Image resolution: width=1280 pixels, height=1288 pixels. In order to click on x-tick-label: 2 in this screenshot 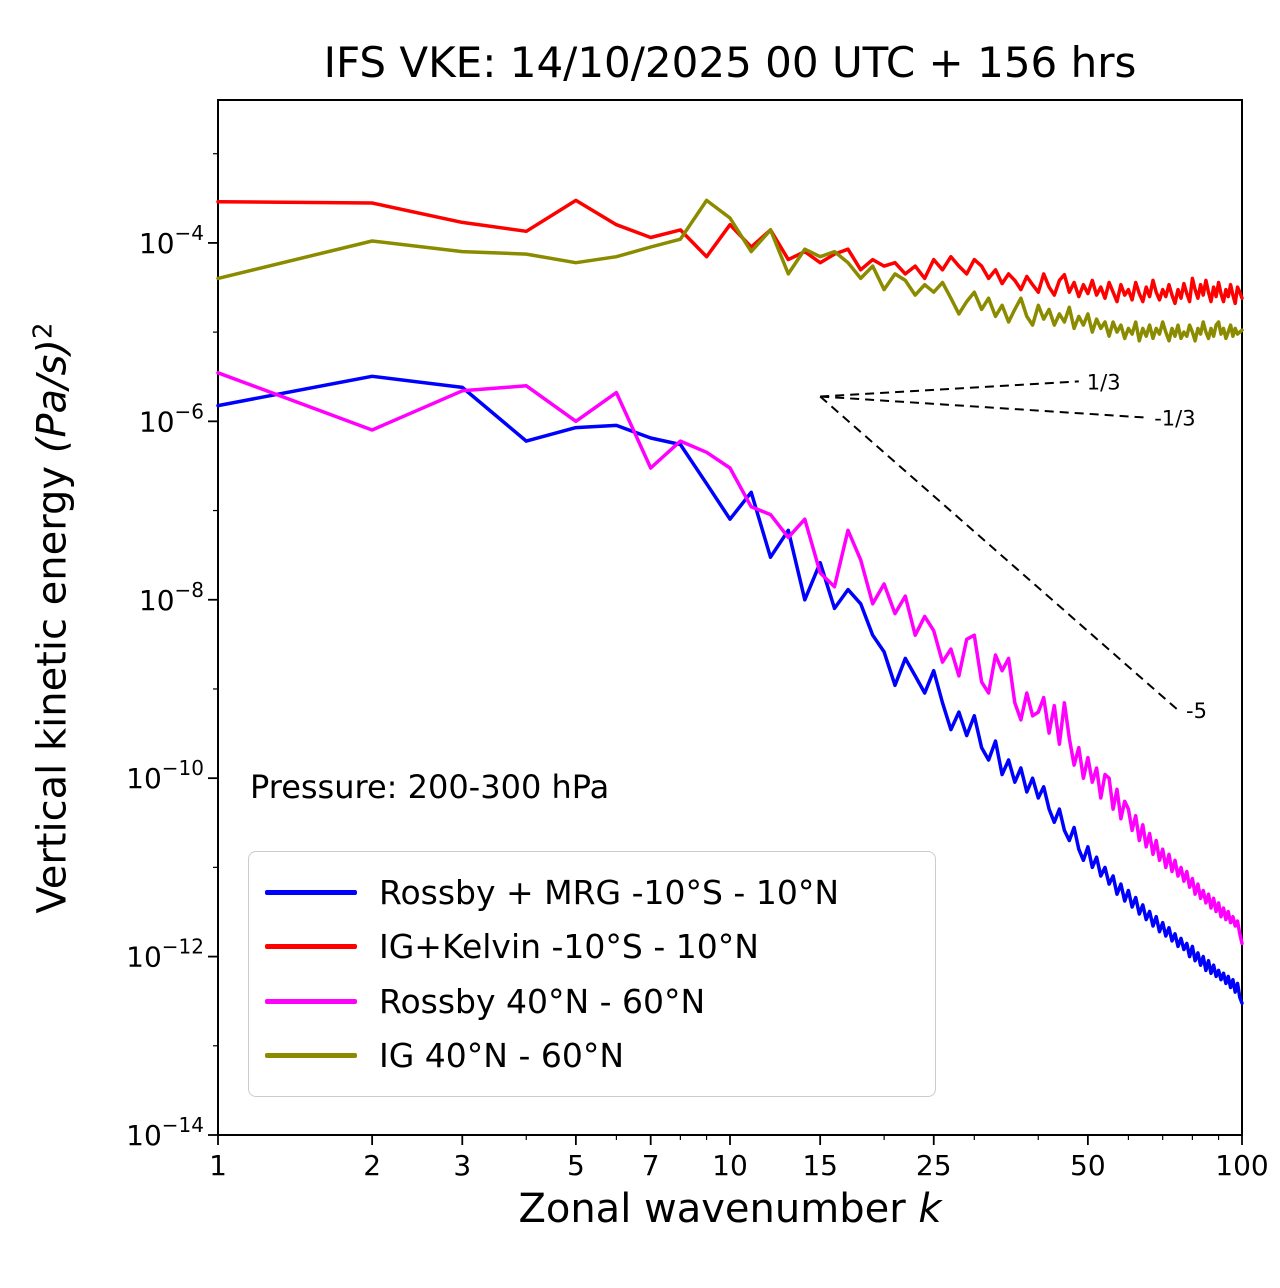, I will do `click(372, 1165)`.